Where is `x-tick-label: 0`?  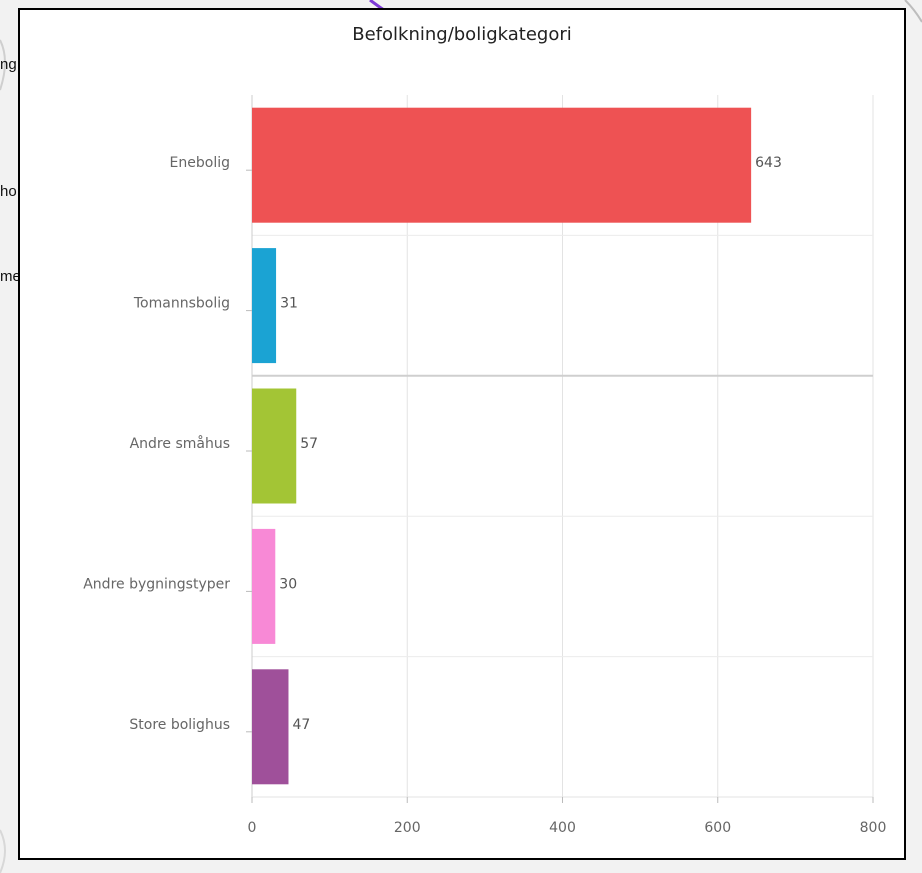 x-tick-label: 0 is located at coordinates (252, 828).